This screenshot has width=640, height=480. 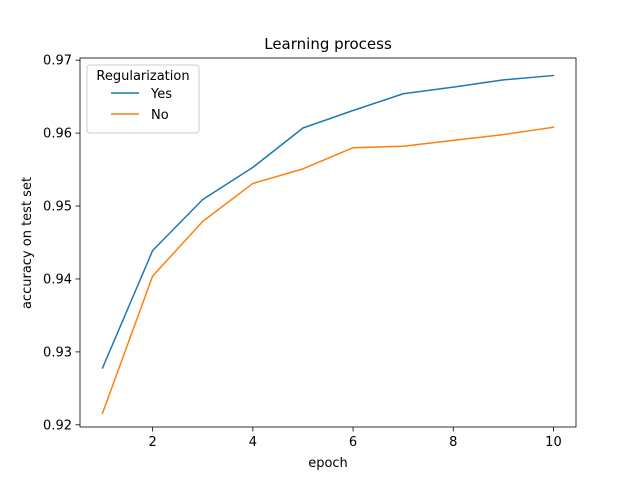 What do you see at coordinates (153, 442) in the screenshot?
I see `x-tick-label: 2` at bounding box center [153, 442].